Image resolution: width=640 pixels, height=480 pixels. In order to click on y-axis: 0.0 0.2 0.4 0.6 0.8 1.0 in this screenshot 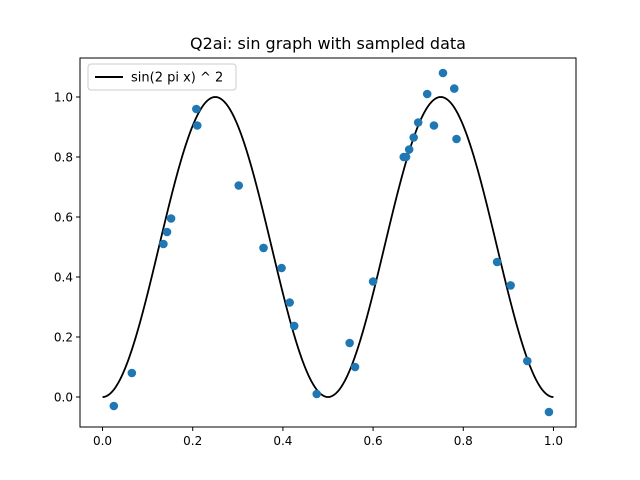, I will do `click(67, 248)`.